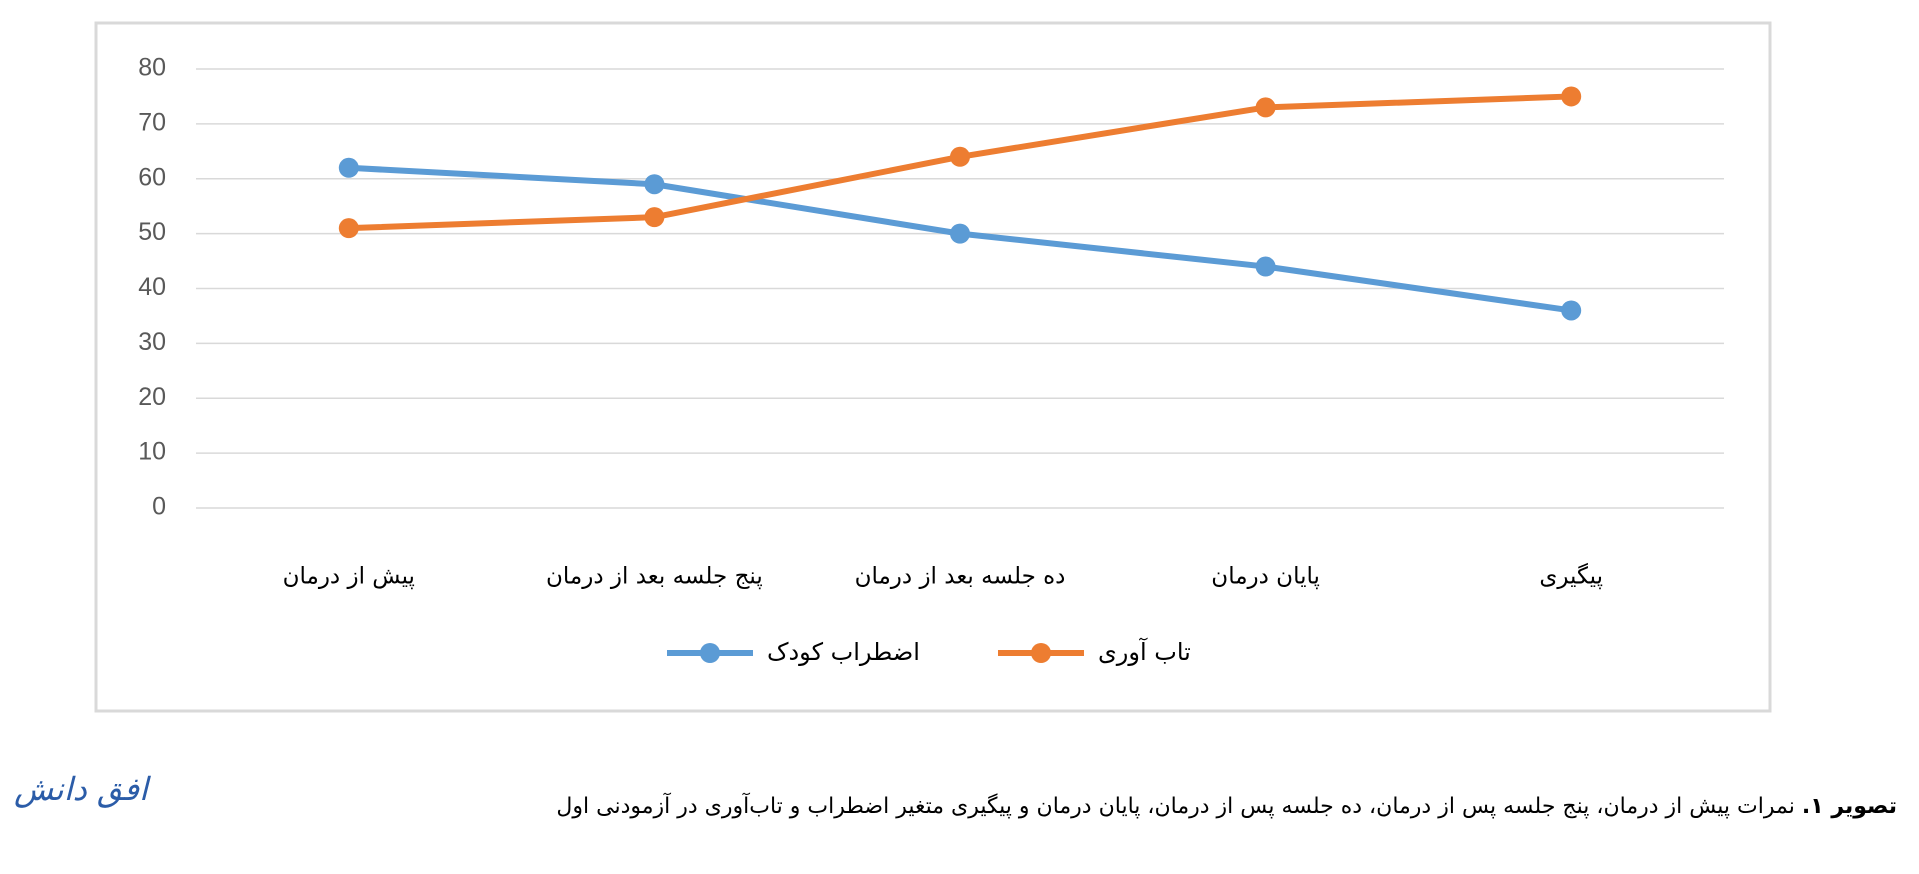 The image size is (1919, 874). Describe the element at coordinates (349, 577) in the screenshot. I see `x-tick-label: پیش از درمان` at that location.